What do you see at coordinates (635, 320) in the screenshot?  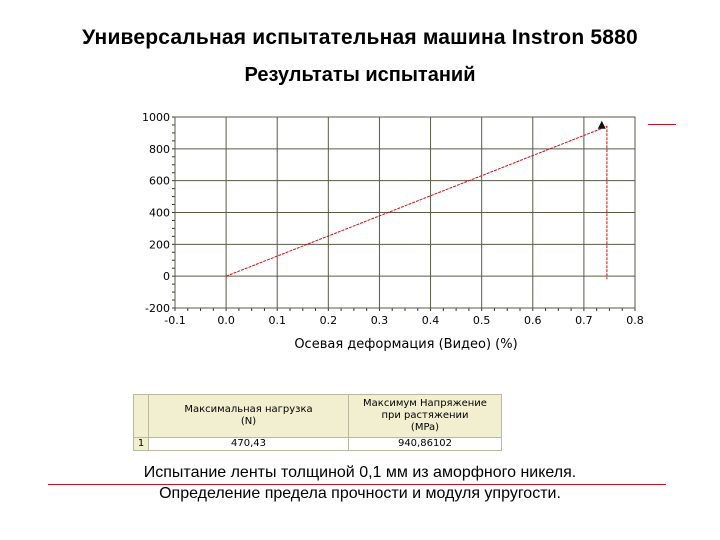 I see `x-tick-label: 0.8` at bounding box center [635, 320].